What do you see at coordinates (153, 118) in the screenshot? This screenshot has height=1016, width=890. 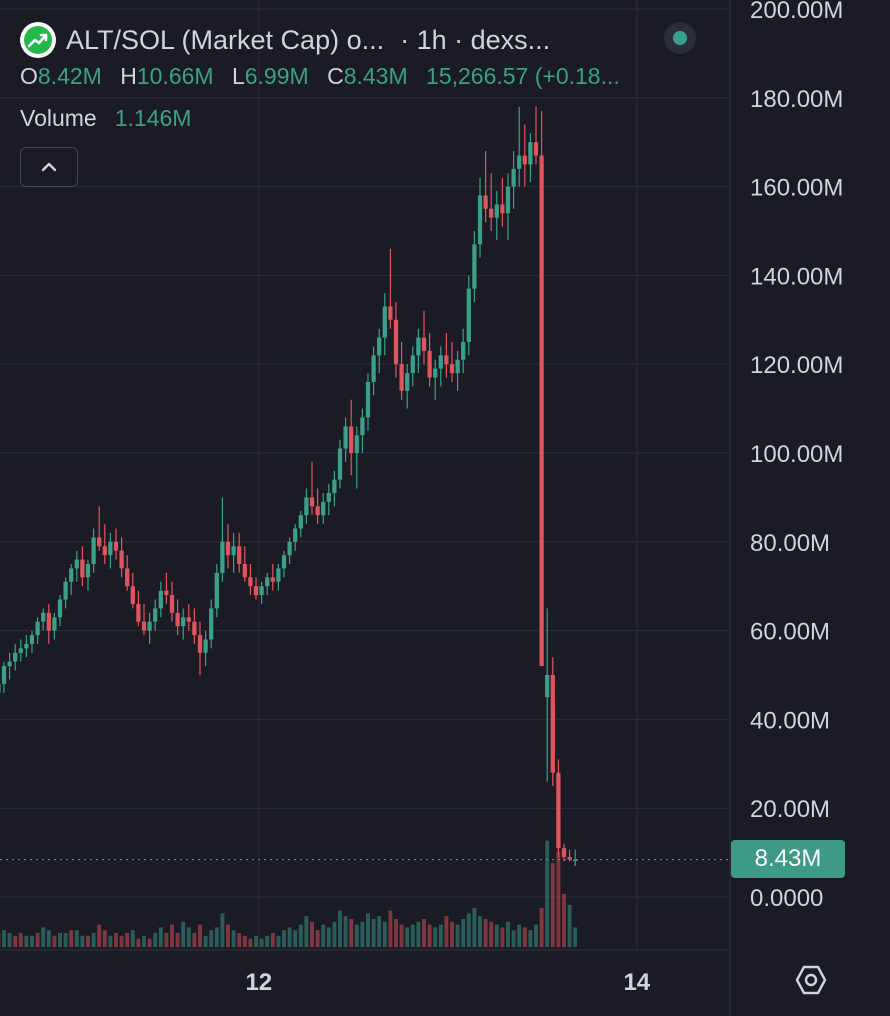 I see `volume-value: 1.146M` at bounding box center [153, 118].